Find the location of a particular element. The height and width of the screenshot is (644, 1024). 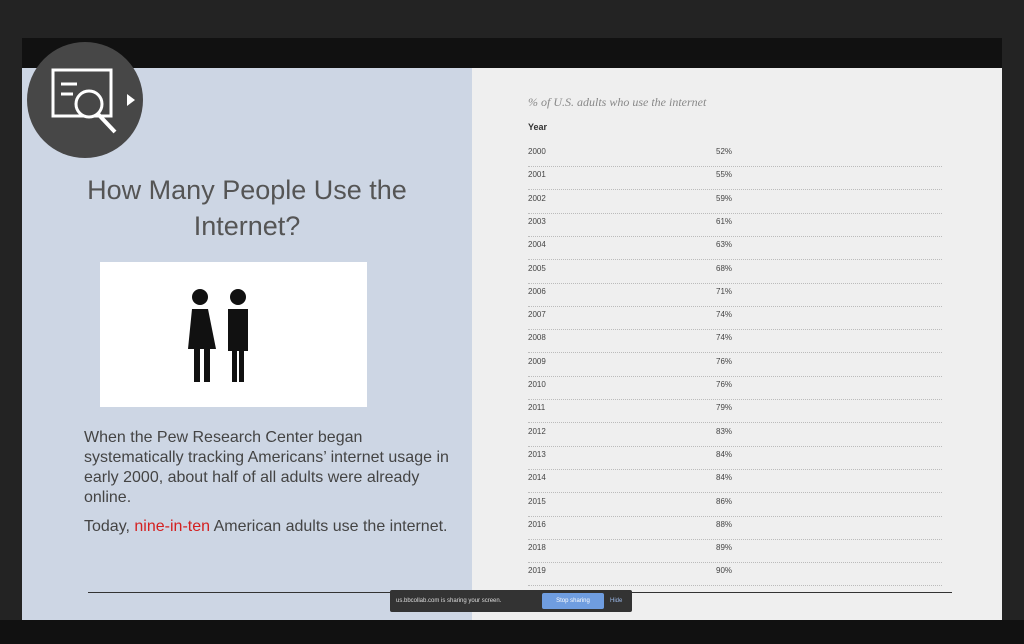

share-message: us.bbcollab.com is sharing your screen. is located at coordinates (449, 601).